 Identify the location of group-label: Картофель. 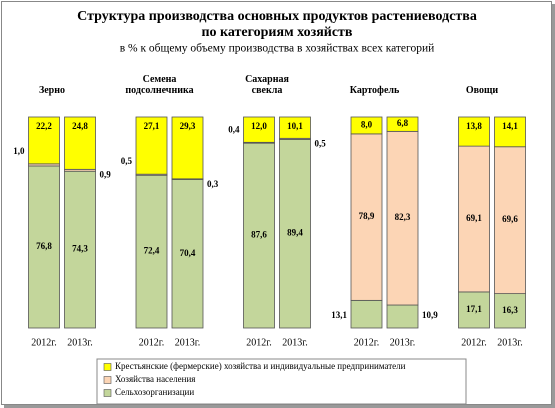
(374, 90).